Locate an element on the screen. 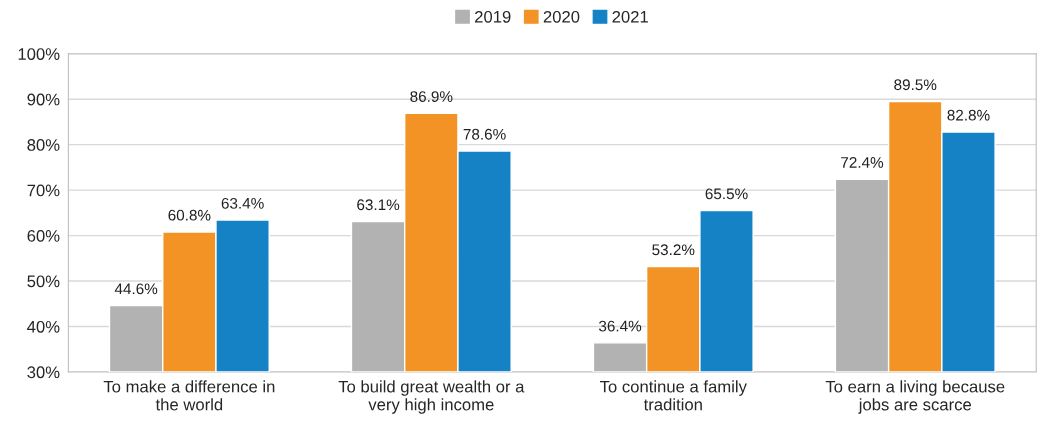  data-label: 53.2% is located at coordinates (673, 250).